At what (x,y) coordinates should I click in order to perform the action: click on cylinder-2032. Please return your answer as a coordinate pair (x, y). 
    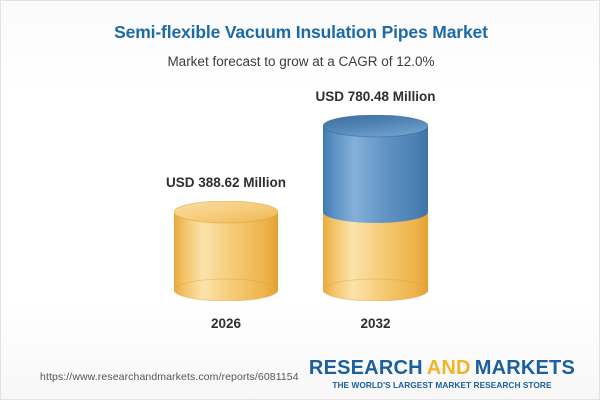
    Looking at the image, I should click on (375, 208).